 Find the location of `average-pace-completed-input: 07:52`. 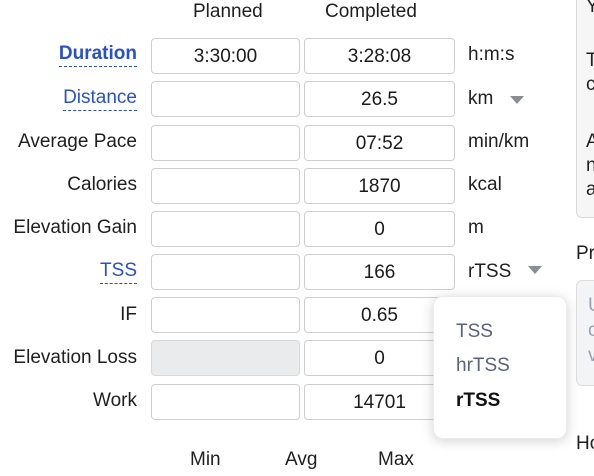

average-pace-completed-input: 07:52 is located at coordinates (379, 143).